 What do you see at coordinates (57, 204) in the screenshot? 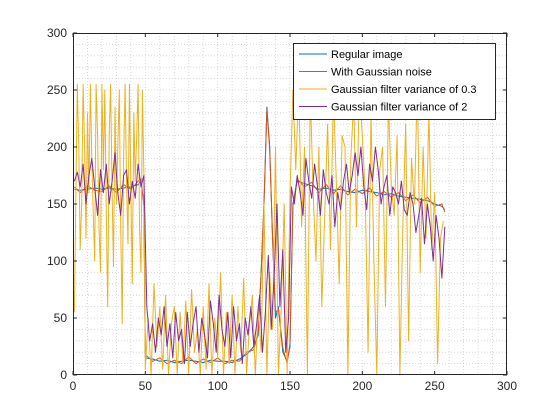
I see `y-tick-label: 150` at bounding box center [57, 204].